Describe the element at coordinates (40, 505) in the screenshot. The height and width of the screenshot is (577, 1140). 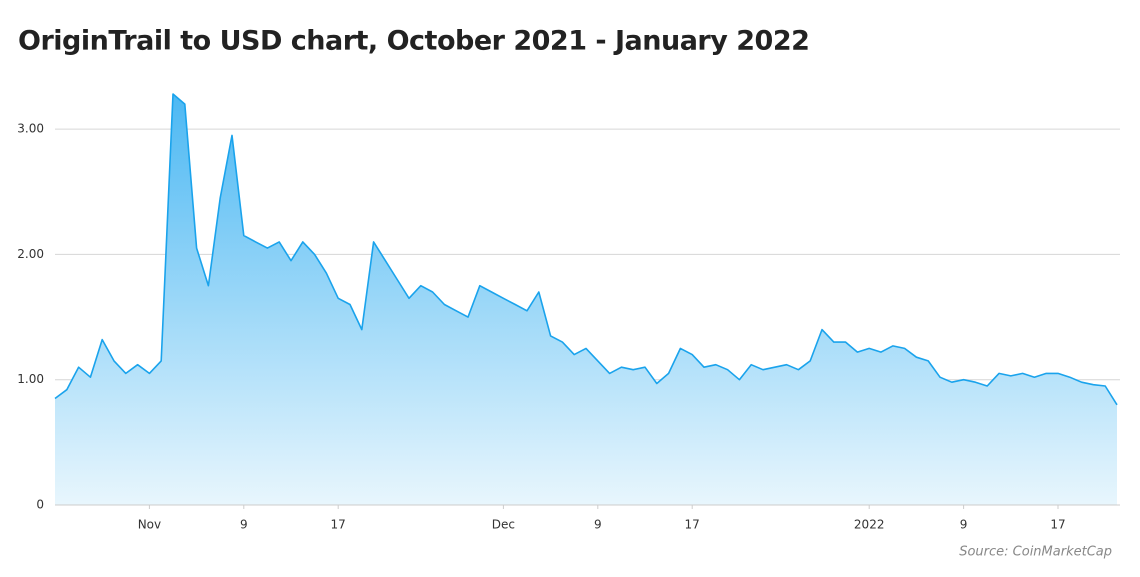
I see `y-tick-label: 0` at that location.